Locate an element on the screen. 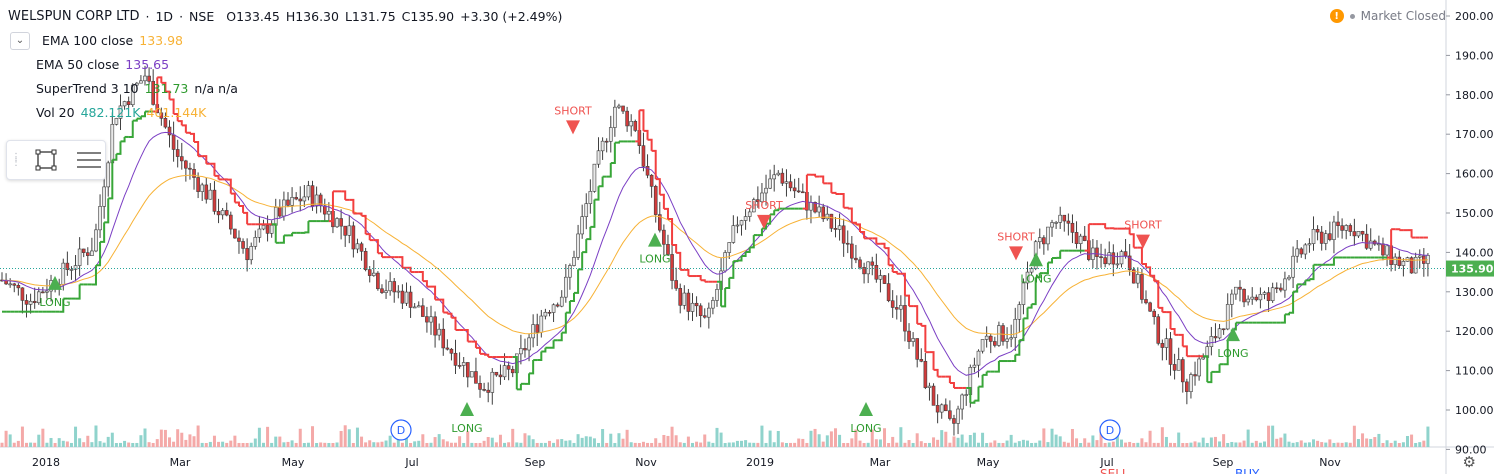 The width and height of the screenshot is (1494, 474). drag-handle-icon: ⋮ ⋮ is located at coordinates (16, 160).